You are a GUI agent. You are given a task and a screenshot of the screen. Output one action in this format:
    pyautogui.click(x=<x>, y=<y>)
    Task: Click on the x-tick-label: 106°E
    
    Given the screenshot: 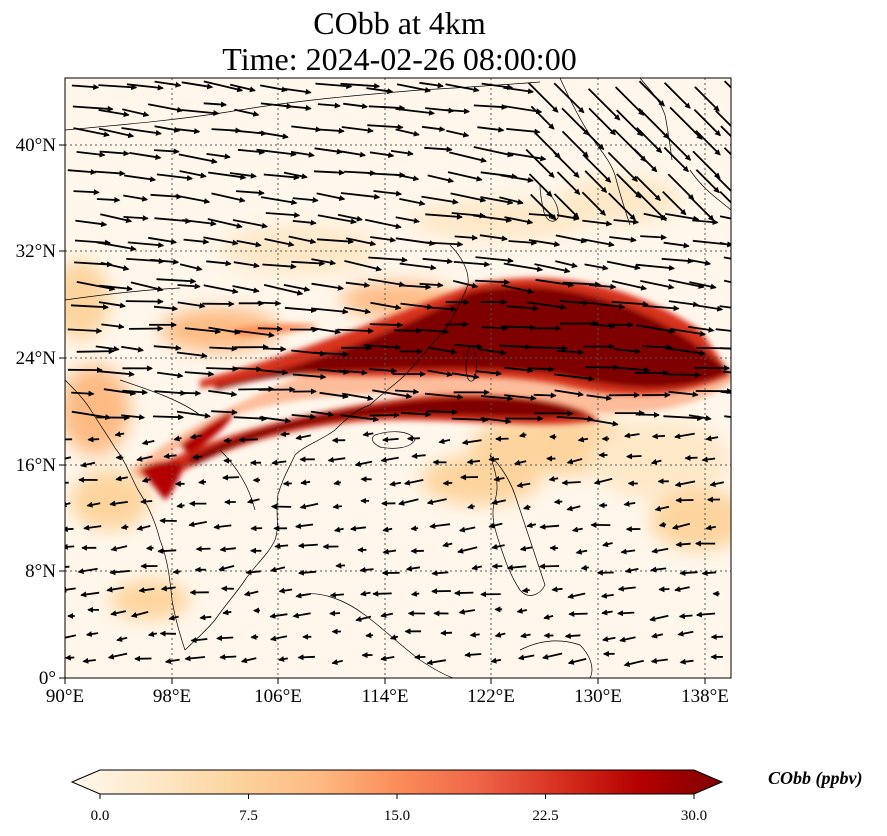 What is the action you would take?
    pyautogui.click(x=278, y=696)
    